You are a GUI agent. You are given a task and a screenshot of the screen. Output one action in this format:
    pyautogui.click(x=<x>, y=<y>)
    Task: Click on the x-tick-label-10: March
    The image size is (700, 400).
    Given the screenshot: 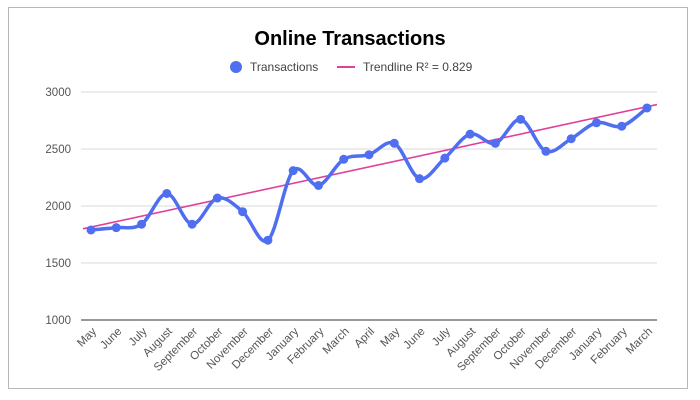 What is the action you would take?
    pyautogui.click(x=336, y=341)
    